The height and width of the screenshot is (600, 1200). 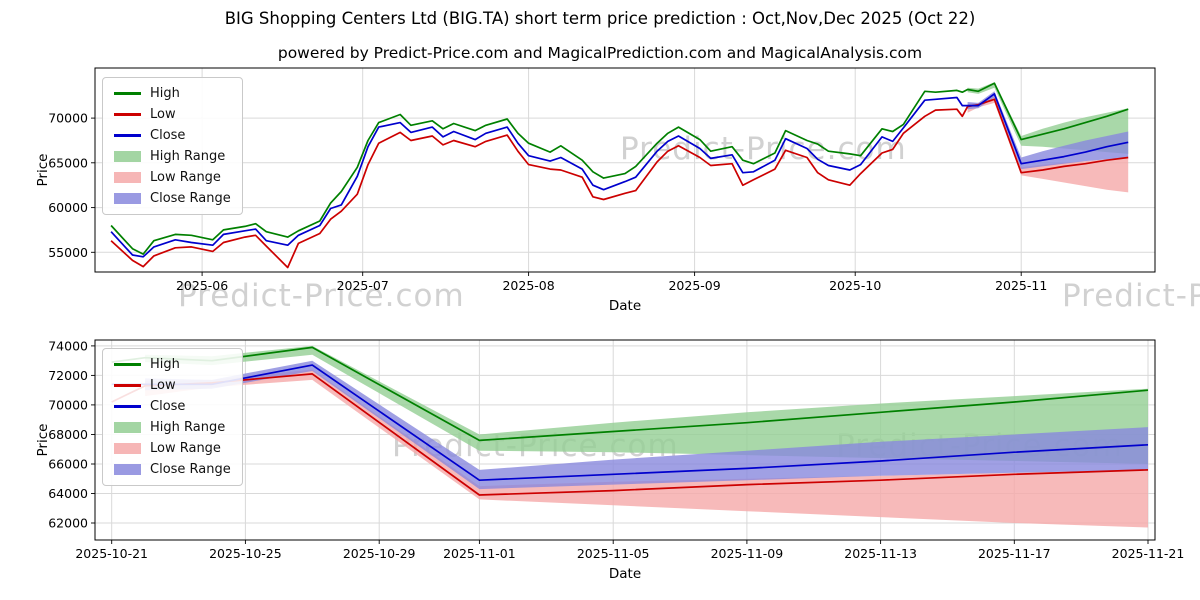 I want to click on x-tick-label: 2025-09, so click(x=694, y=285).